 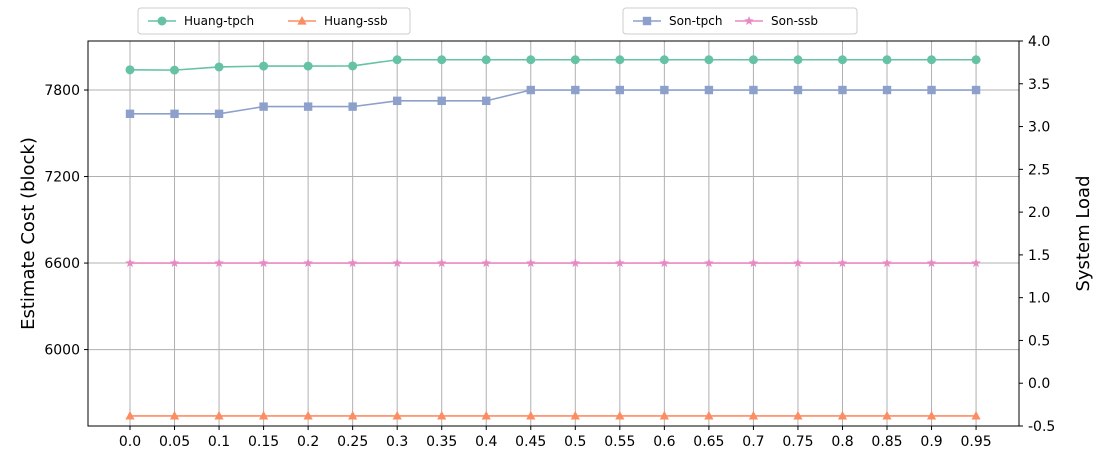 I want to click on series-son-ssb, so click(x=553, y=263).